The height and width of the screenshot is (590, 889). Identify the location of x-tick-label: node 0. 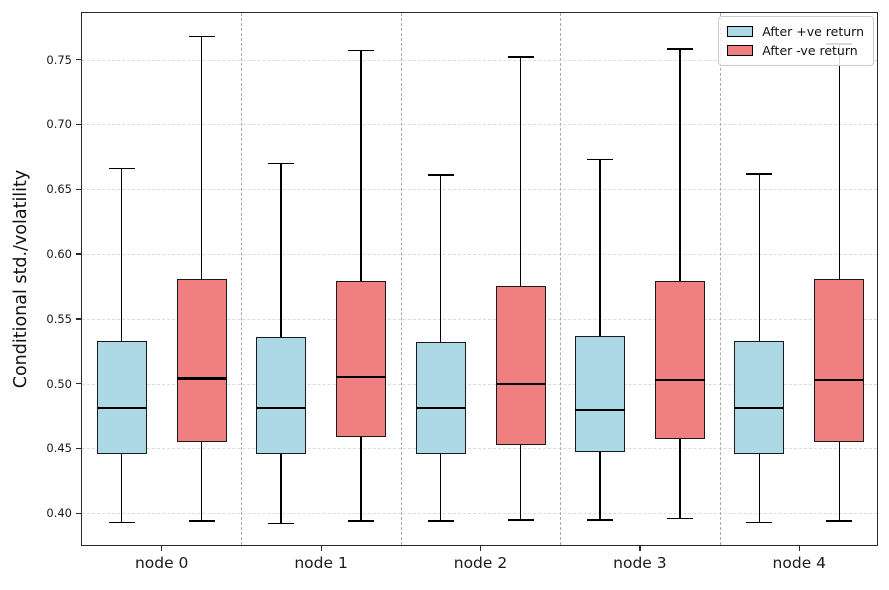
(161, 563).